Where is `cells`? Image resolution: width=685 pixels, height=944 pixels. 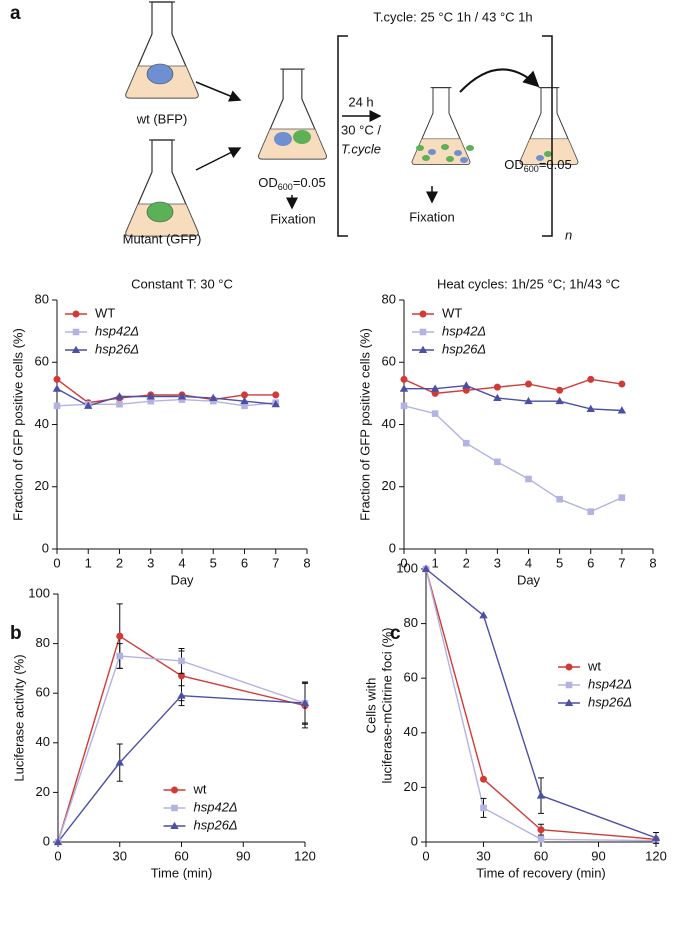 cells is located at coordinates (445, 153).